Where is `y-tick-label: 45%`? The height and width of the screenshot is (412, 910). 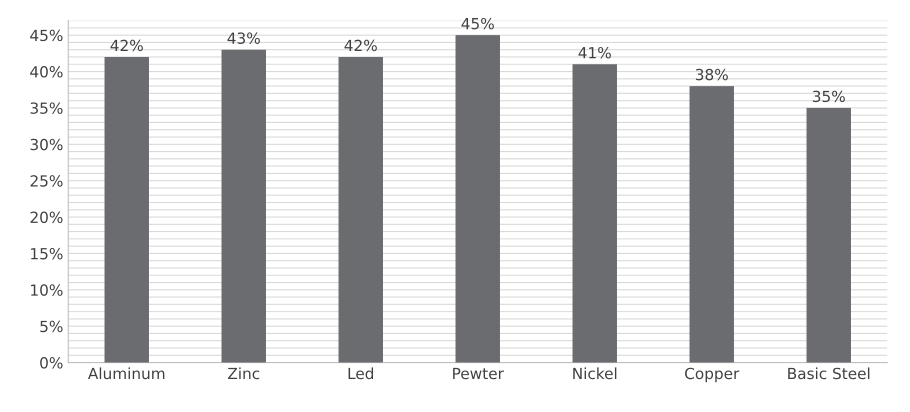 y-tick-label: 45% is located at coordinates (46, 36).